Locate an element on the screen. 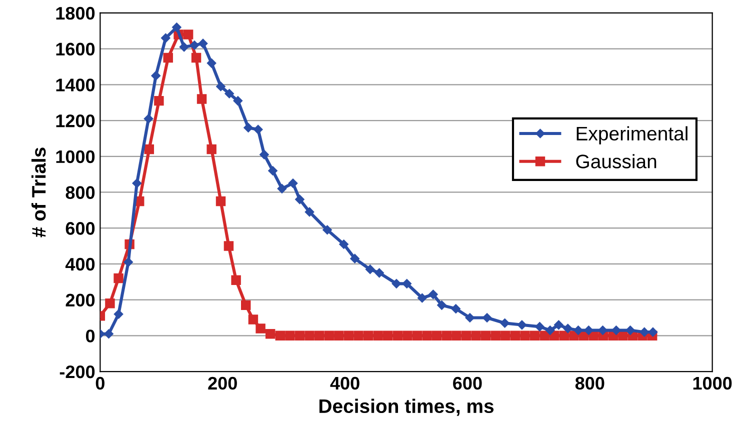 The image size is (742, 432). x-tick-label: 800 is located at coordinates (589, 383).